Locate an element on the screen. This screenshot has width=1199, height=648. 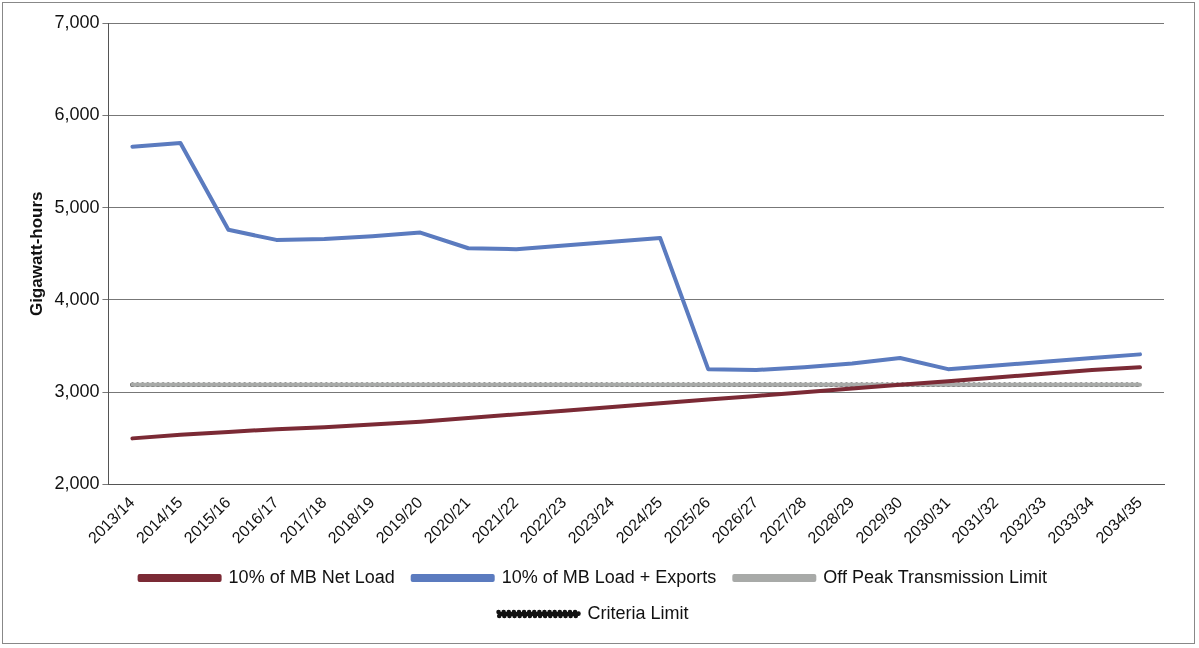
y-tick-label: 2,000 is located at coordinates (77, 483).